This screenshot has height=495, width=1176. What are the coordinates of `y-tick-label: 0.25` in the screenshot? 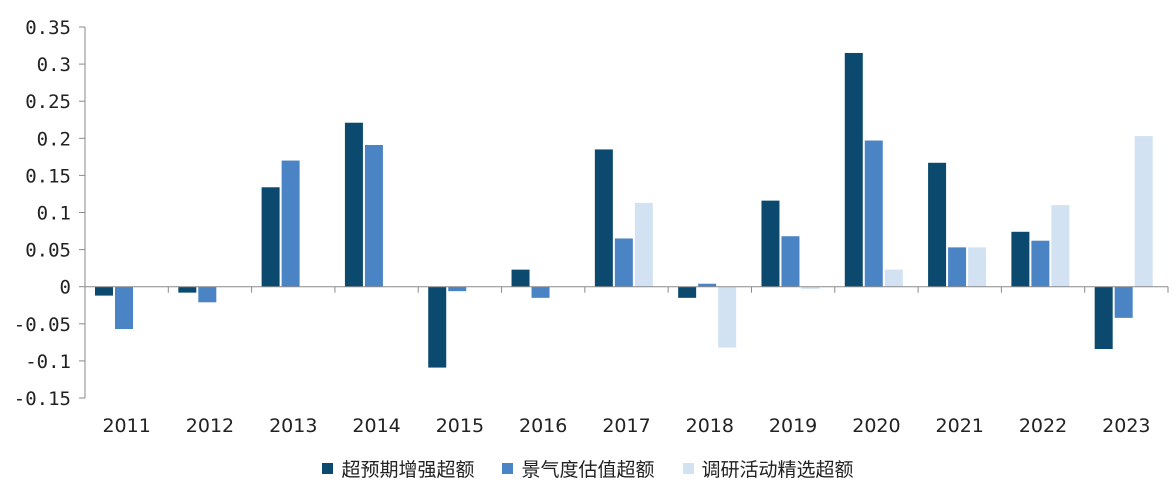 It's located at (48, 102).